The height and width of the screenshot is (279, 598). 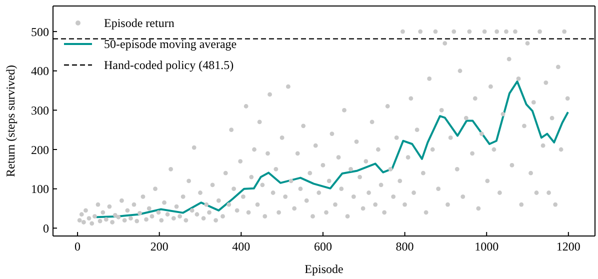 What do you see at coordinates (324, 269) in the screenshot?
I see `x-axis-title: Episode` at bounding box center [324, 269].